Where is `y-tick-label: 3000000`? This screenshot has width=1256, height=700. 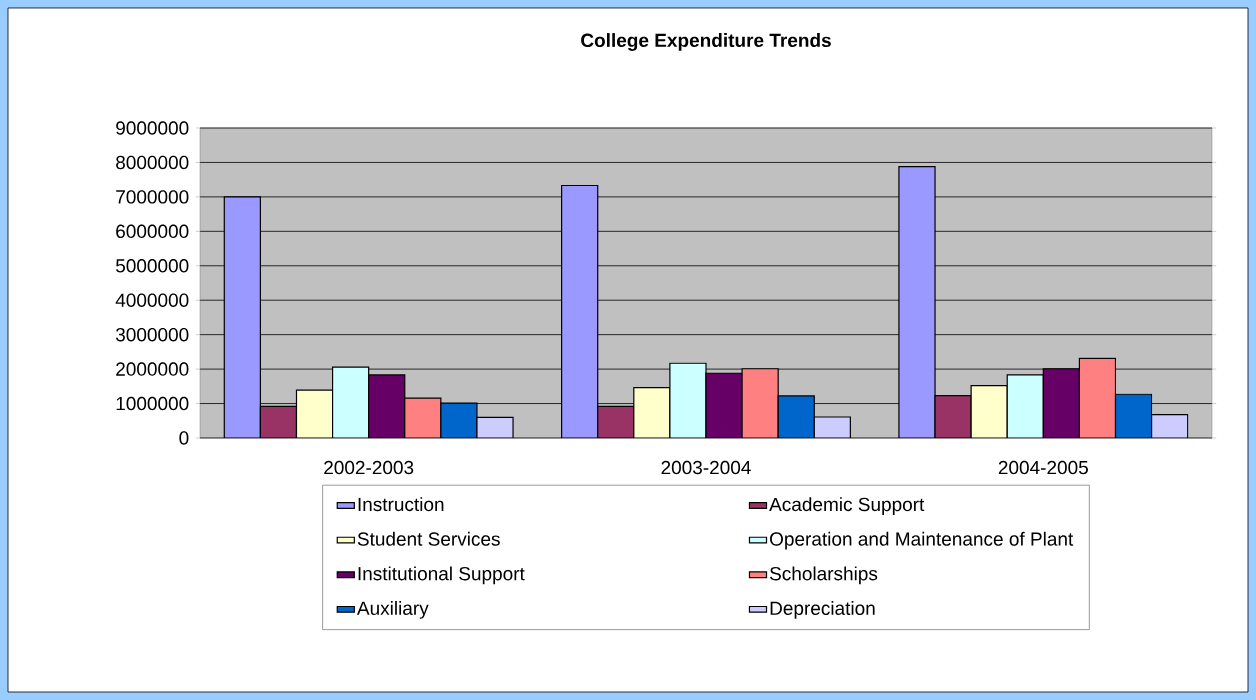 y-tick-label: 3000000 is located at coordinates (152, 334).